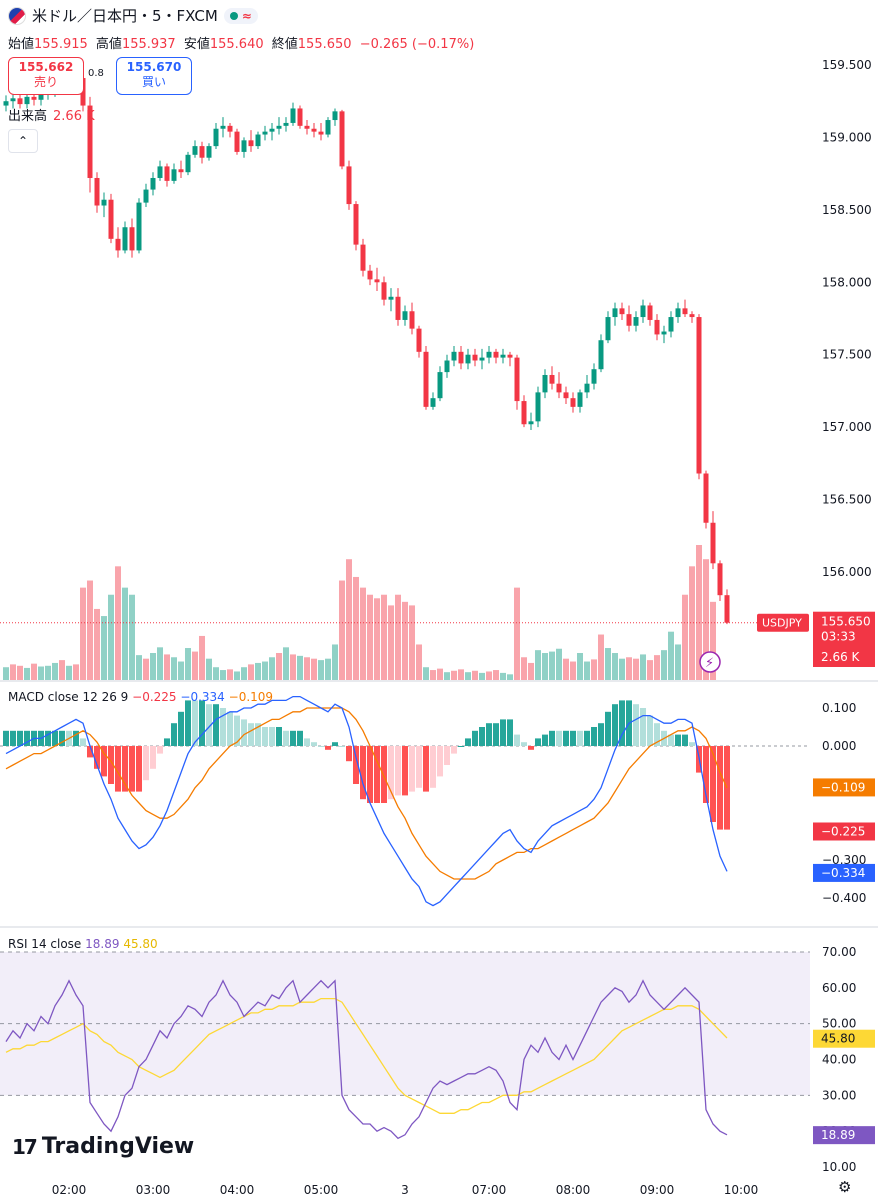 The height and width of the screenshot is (1200, 878). Describe the element at coordinates (148, 44) in the screenshot. I see `high-value: 155.937` at that location.